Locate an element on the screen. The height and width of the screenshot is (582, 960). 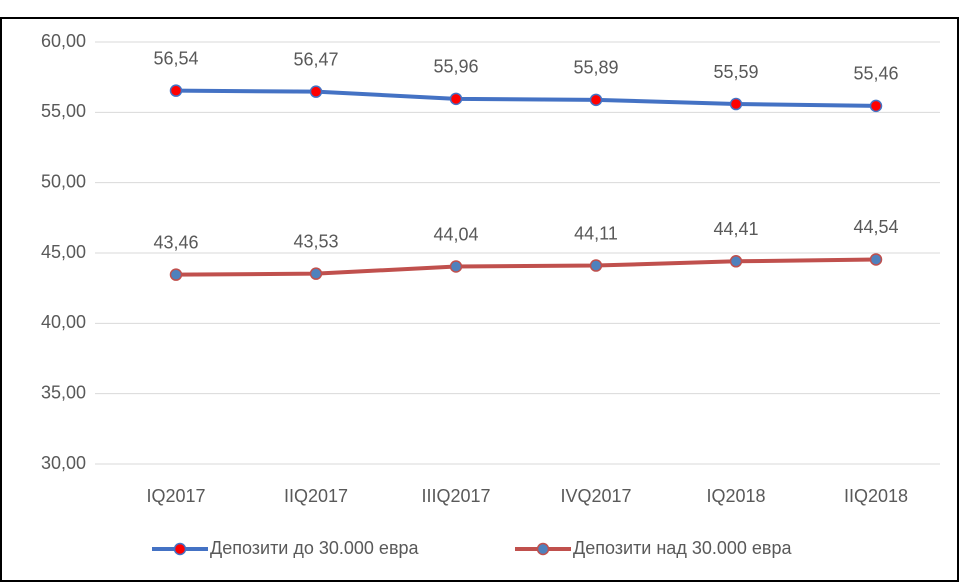
x-tick-label: IIQ2017 is located at coordinates (316, 496).